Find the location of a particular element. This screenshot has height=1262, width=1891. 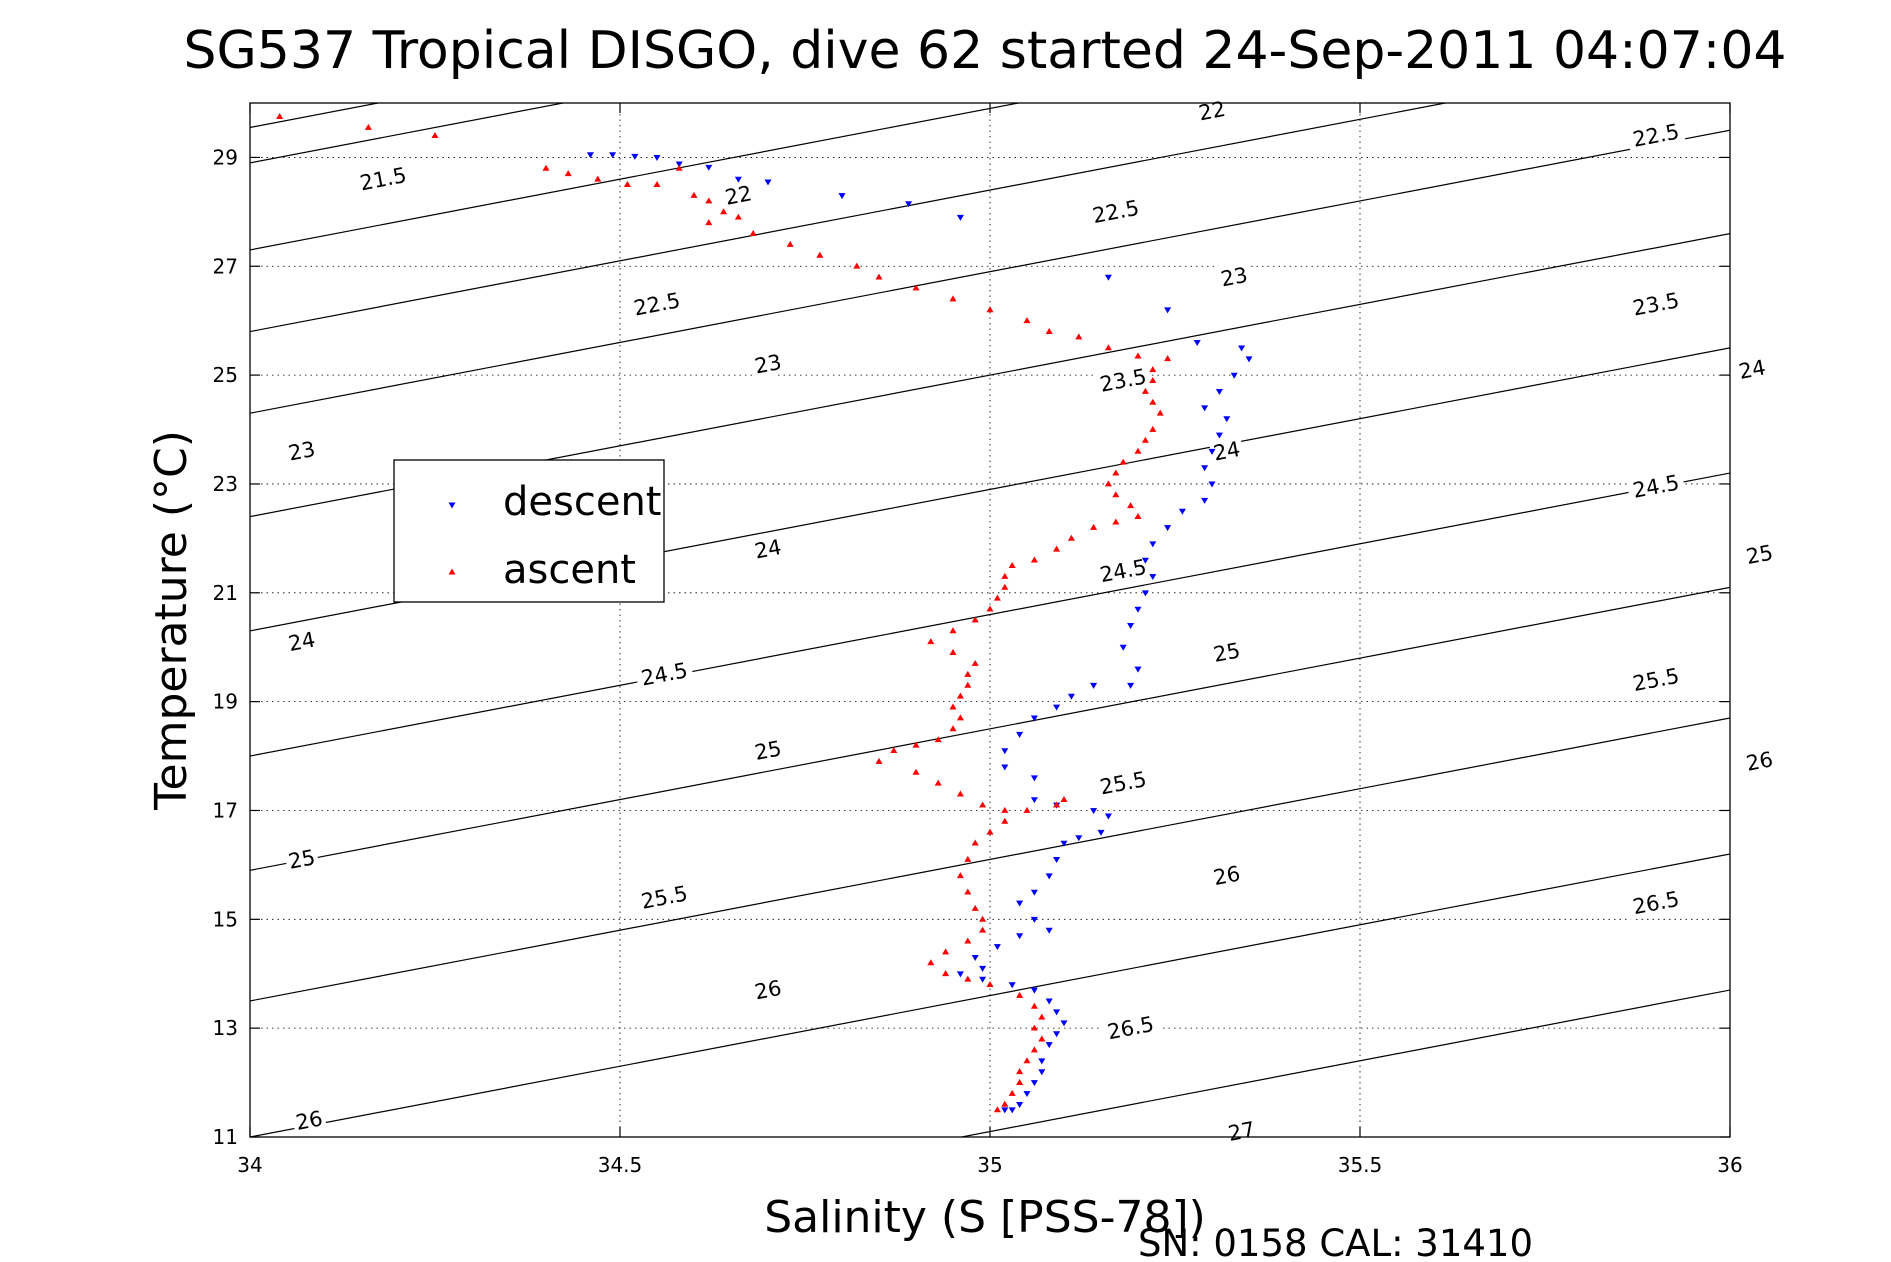

contour-label-text: 25 is located at coordinates (301, 859).